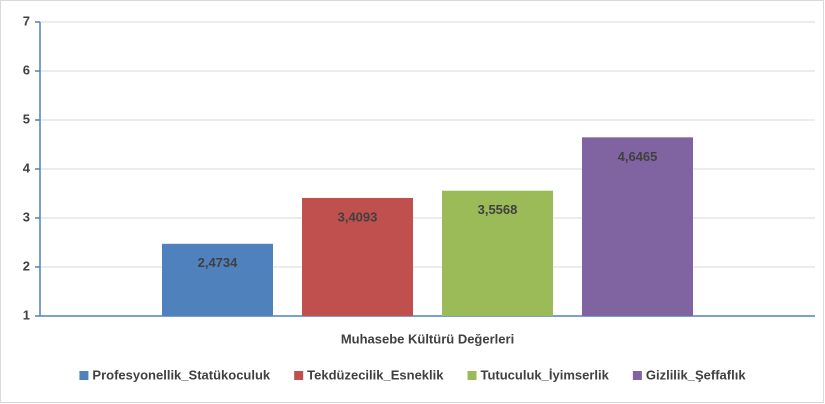 This screenshot has width=825, height=404. I want to click on legend-label: Profesyonellik_Statükoculuk, so click(181, 374).